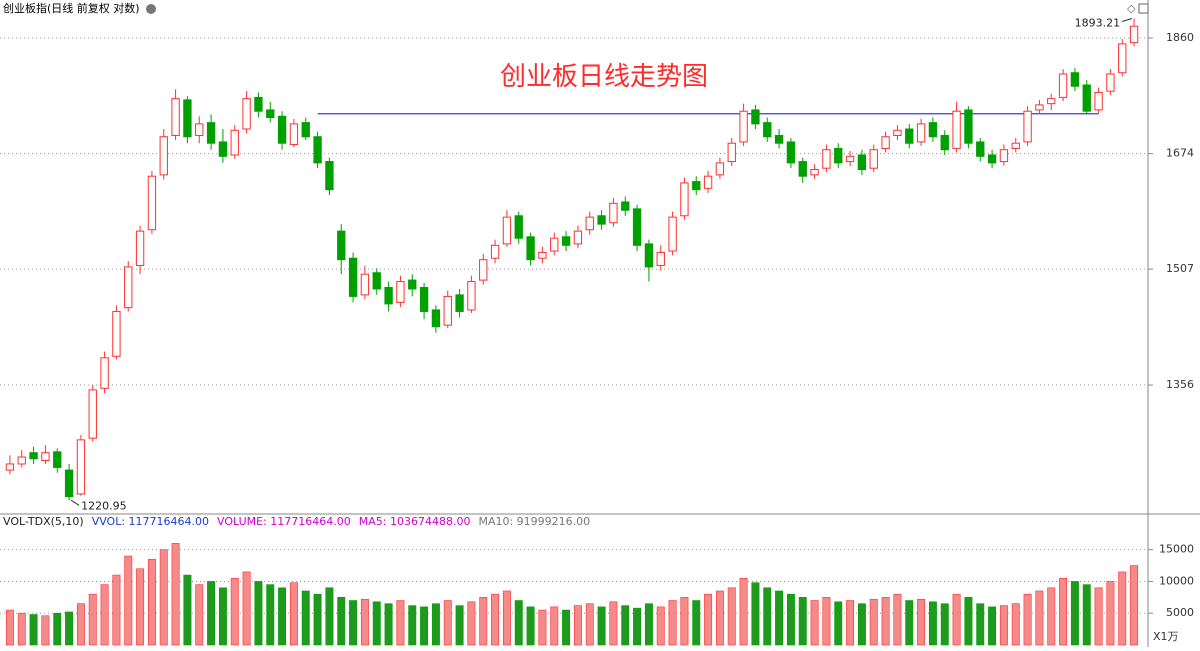 This screenshot has height=651, width=1200. I want to click on unit-label: X1万, so click(1166, 636).